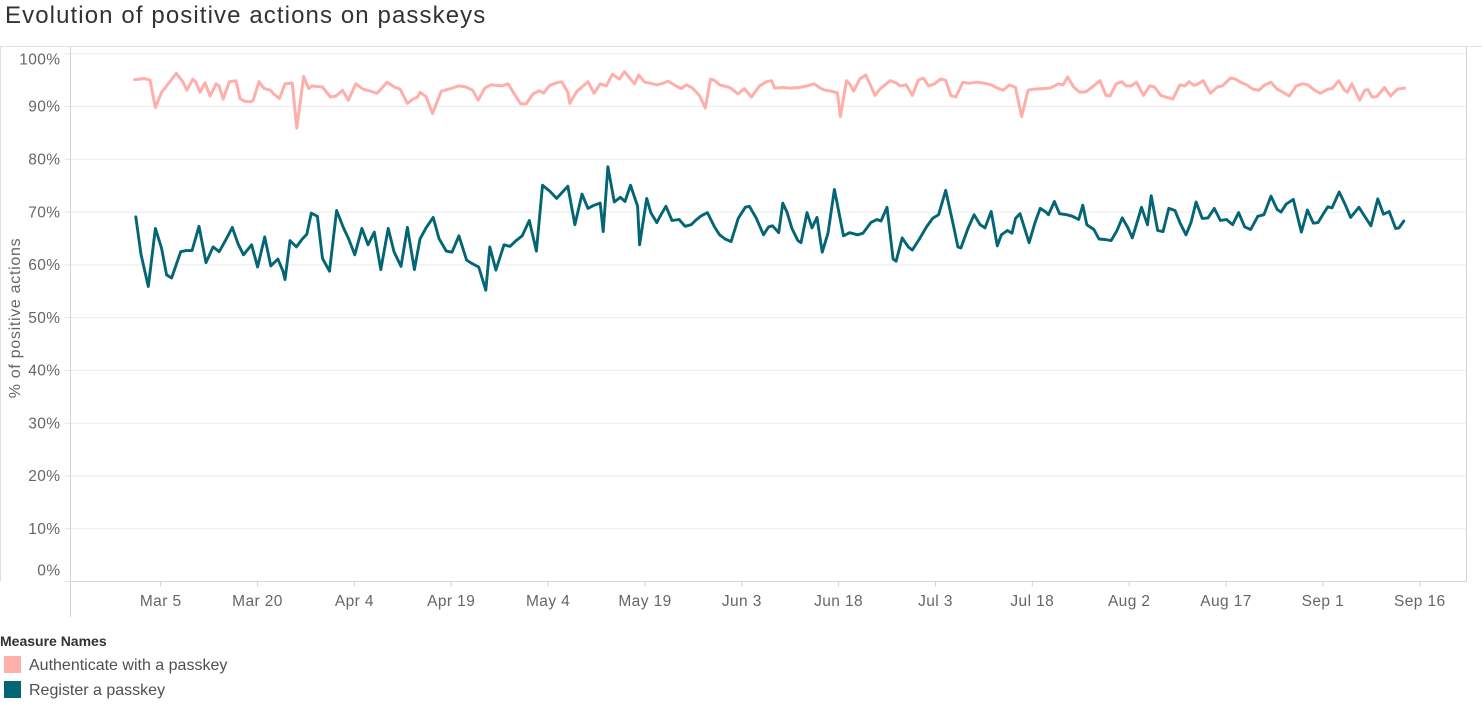 This screenshot has width=1482, height=711. I want to click on svg-text: Mar 20, so click(257, 601).